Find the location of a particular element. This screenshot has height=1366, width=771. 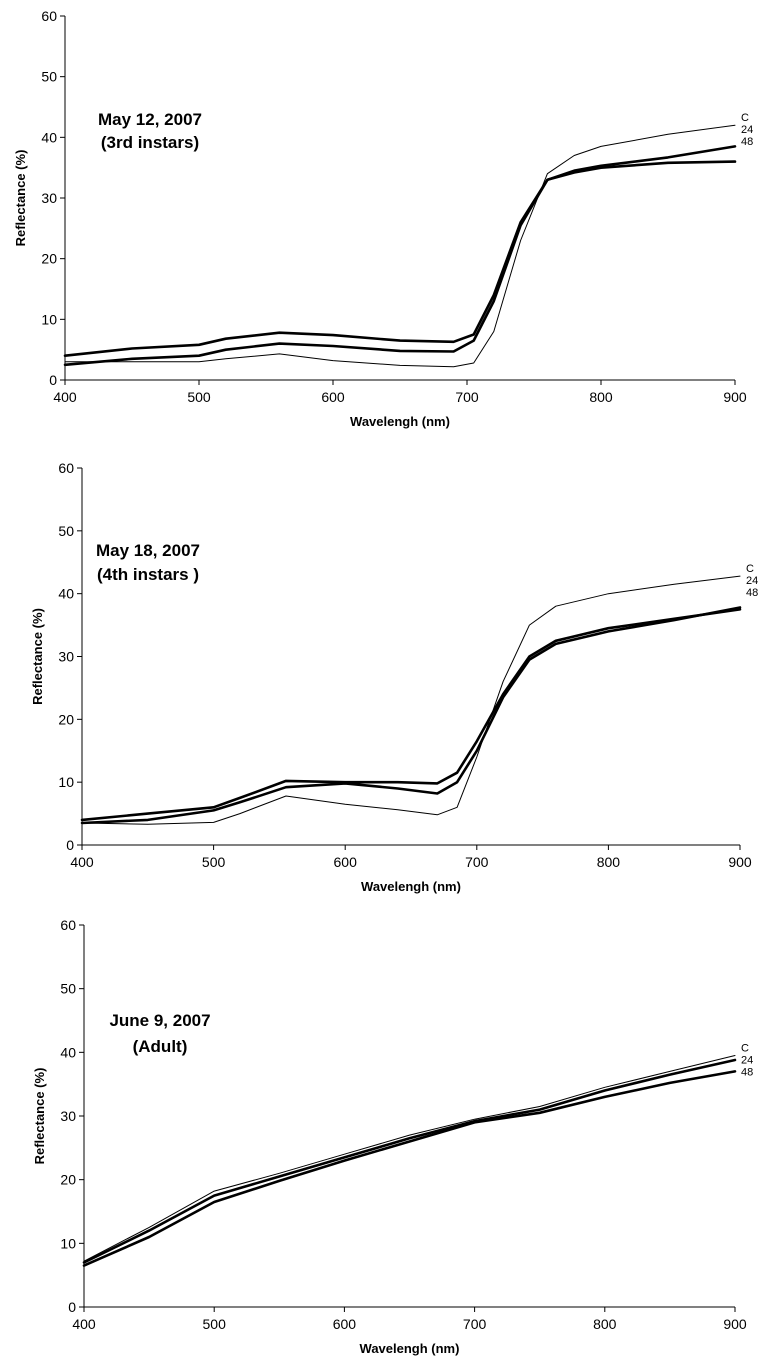

annotation-date: May 18, 2007 is located at coordinates (148, 550).